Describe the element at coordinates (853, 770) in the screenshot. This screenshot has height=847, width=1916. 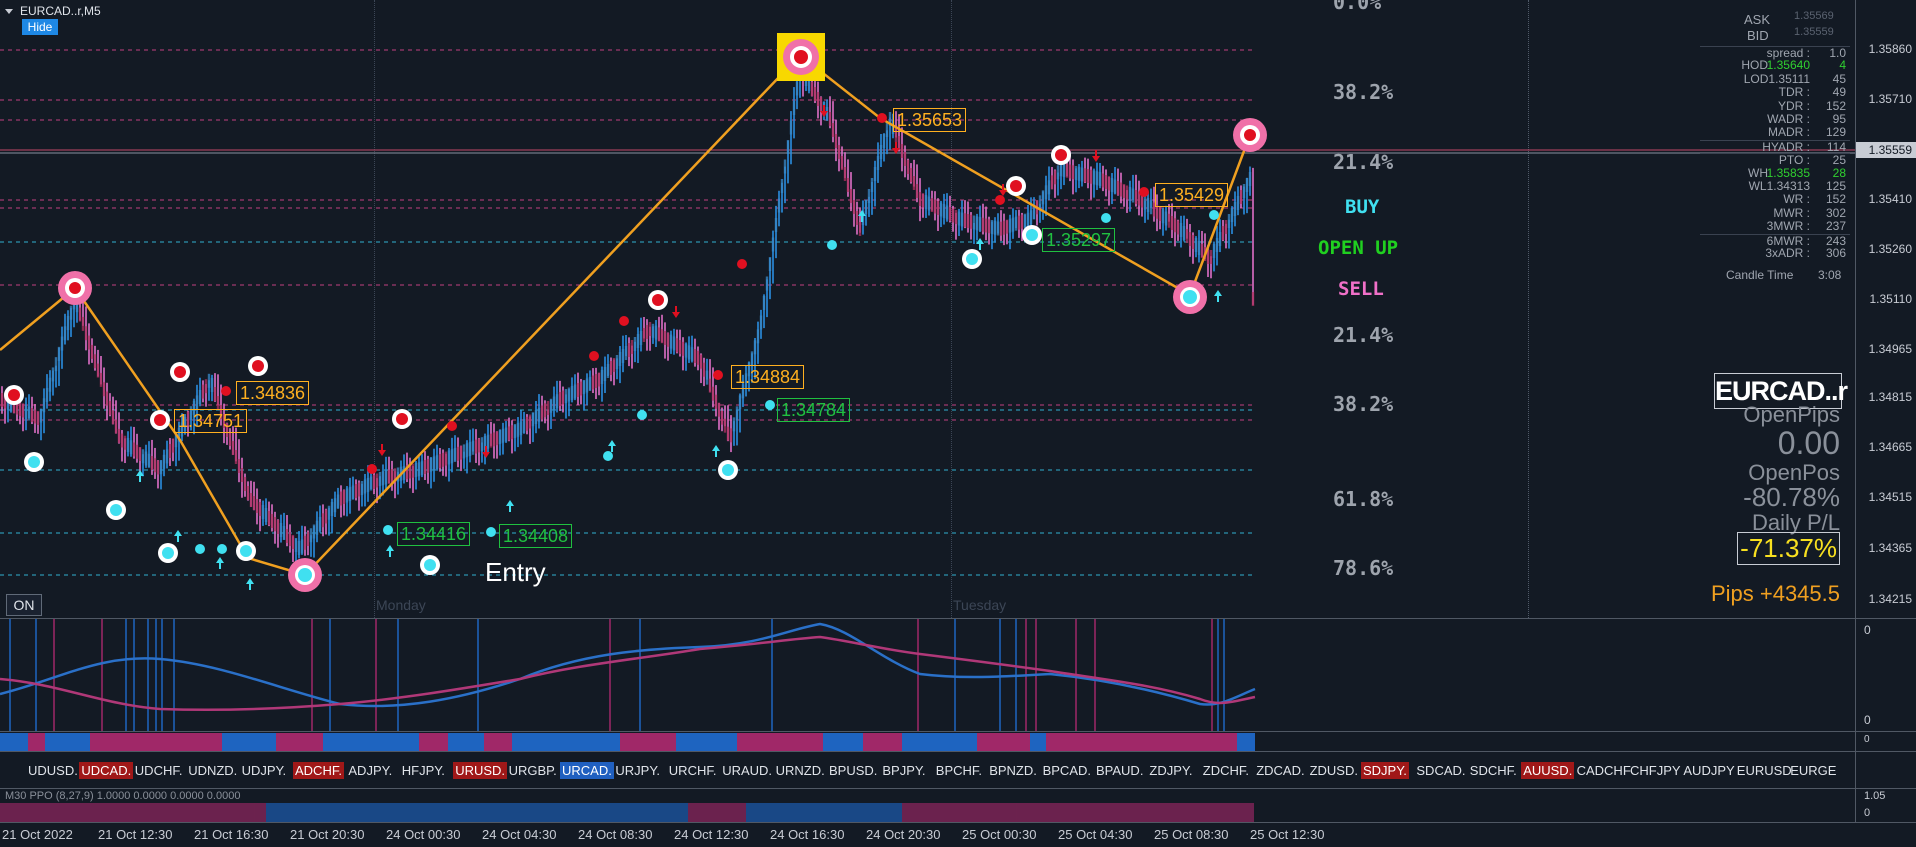
I see `symbol-chip: BPUSD.` at that location.